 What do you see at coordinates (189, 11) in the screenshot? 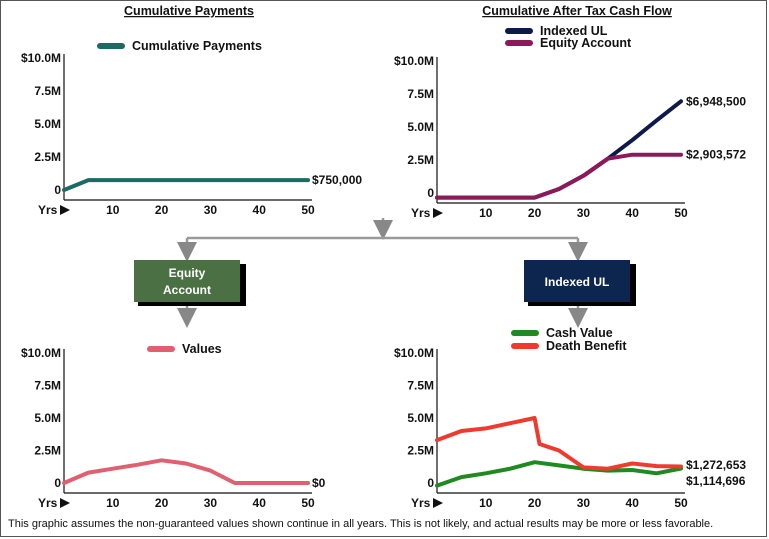
I see `chart-title: Cumulative Payments` at bounding box center [189, 11].